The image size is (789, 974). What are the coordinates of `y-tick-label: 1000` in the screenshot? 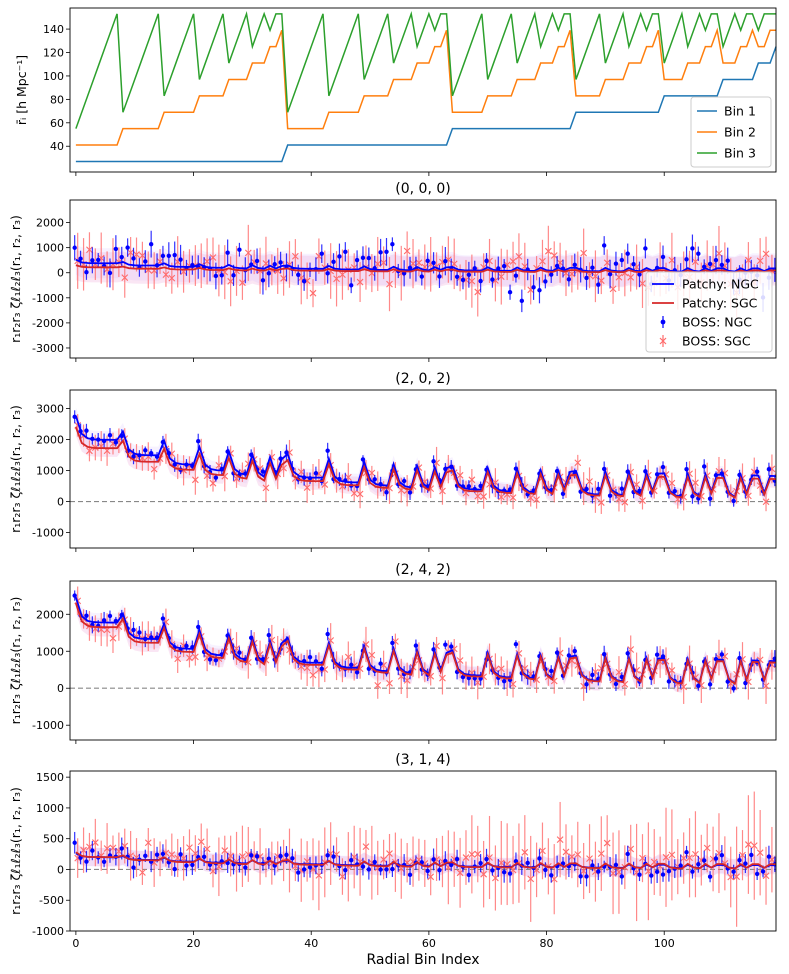 It's located at (50, 808).